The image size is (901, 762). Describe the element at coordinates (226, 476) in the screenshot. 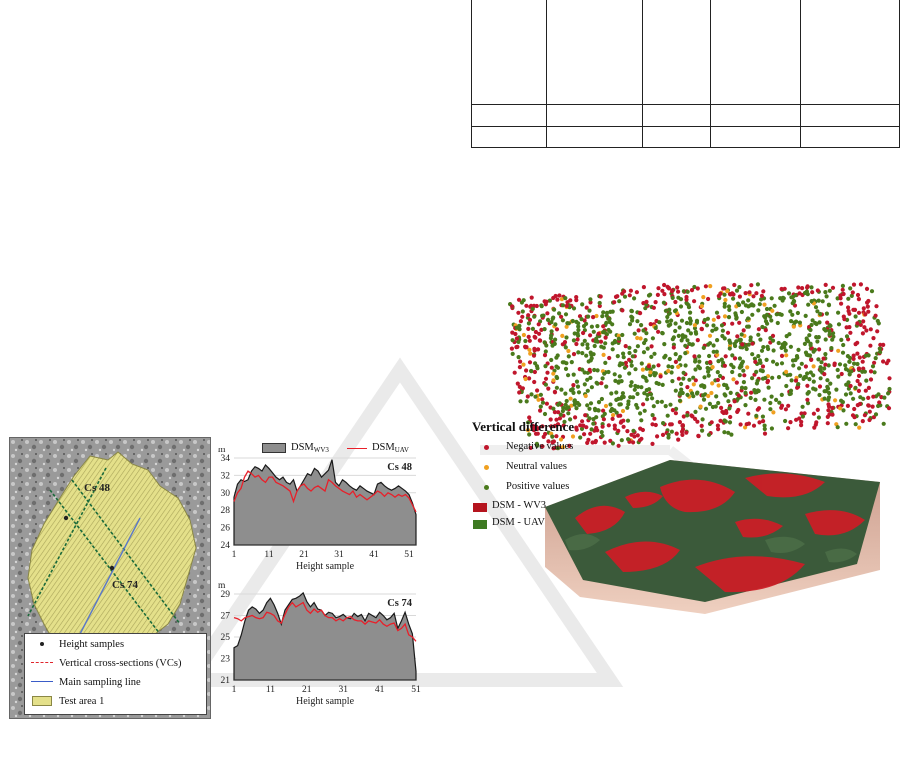

I see `y-tick-label: 32` at that location.